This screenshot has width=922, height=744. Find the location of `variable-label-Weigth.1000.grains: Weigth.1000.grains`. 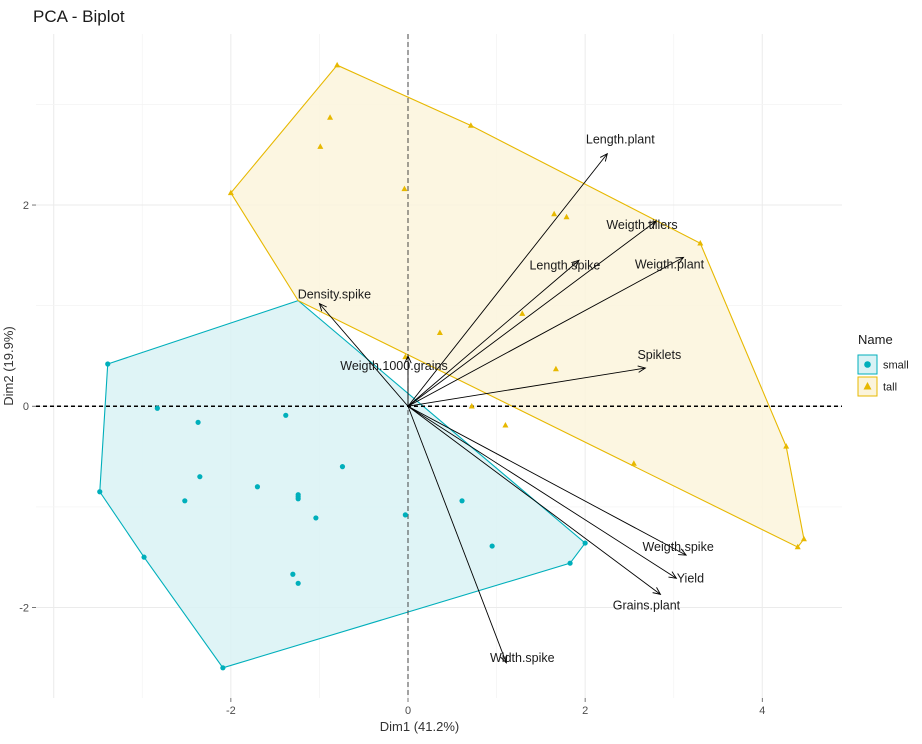

variable-label-Weigth.1000.grains: Weigth.1000.grains is located at coordinates (393, 366).